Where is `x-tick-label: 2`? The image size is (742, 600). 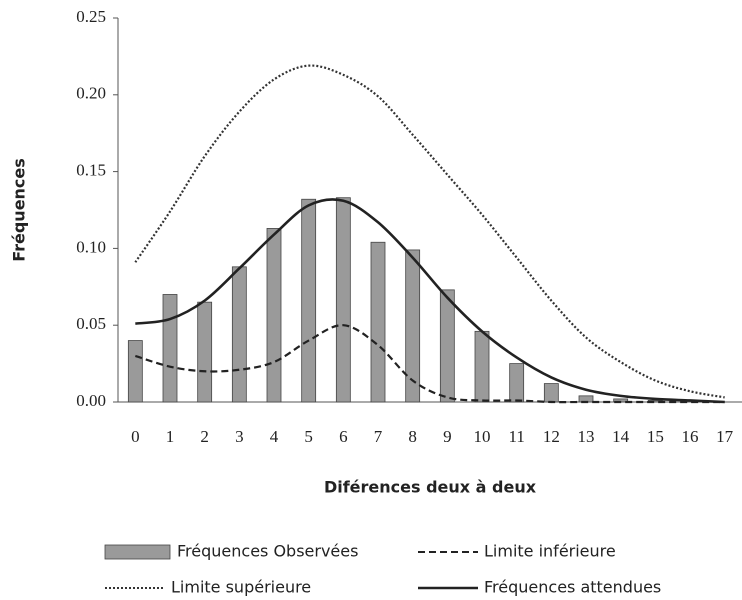
x-tick-label: 2 is located at coordinates (204, 436).